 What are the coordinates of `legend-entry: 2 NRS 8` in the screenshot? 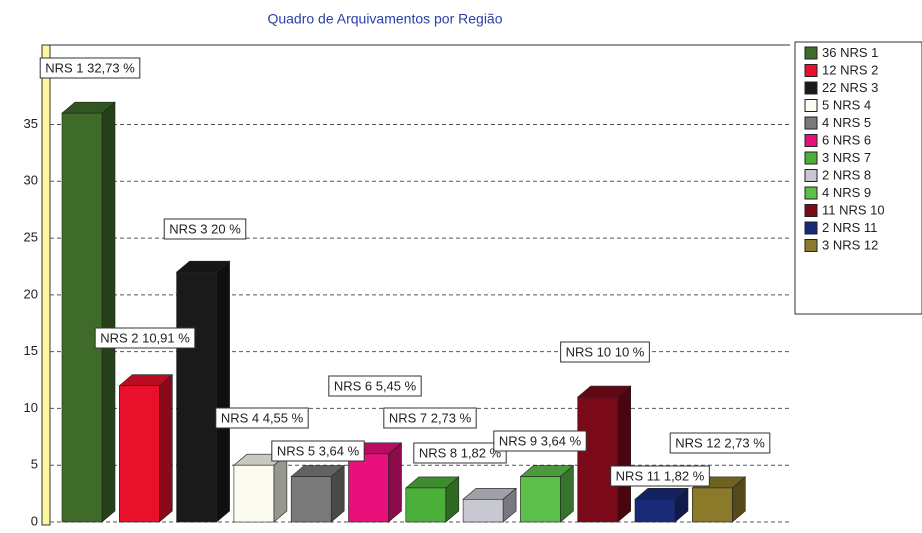 It's located at (846, 175).